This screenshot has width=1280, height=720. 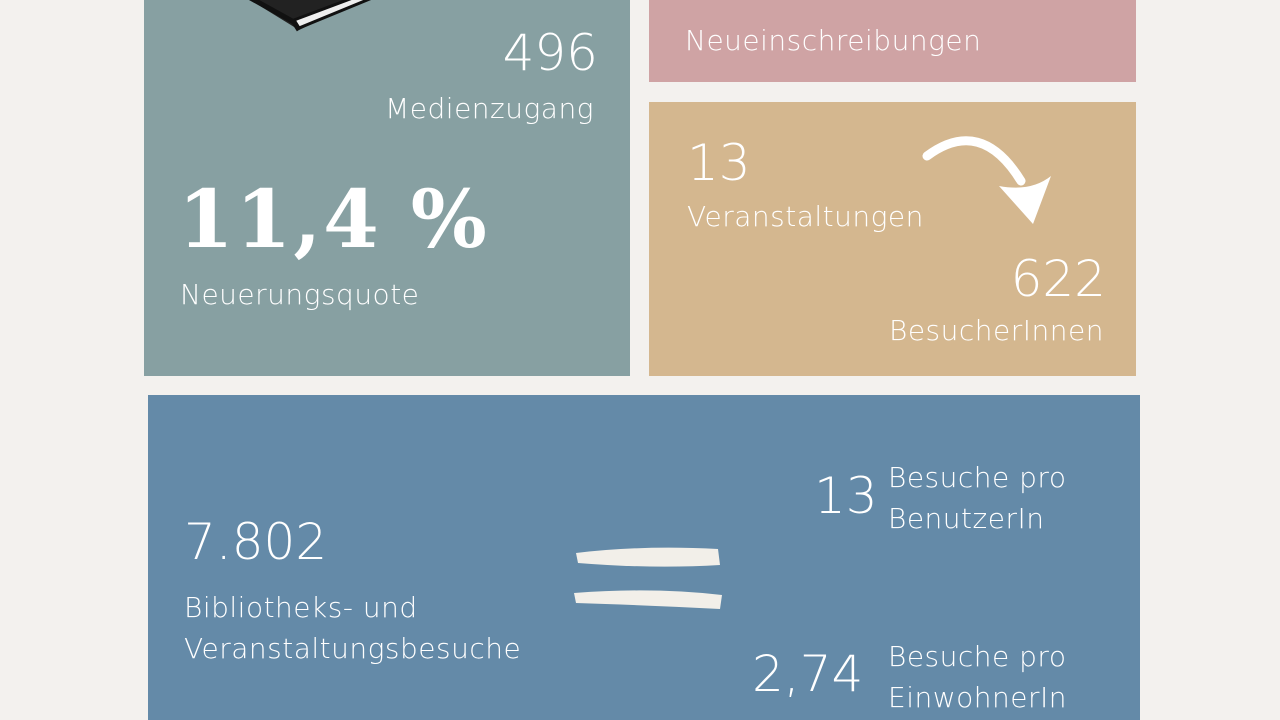 I want to click on renewal-rate-label: Neuerungsquote, so click(x=300, y=294).